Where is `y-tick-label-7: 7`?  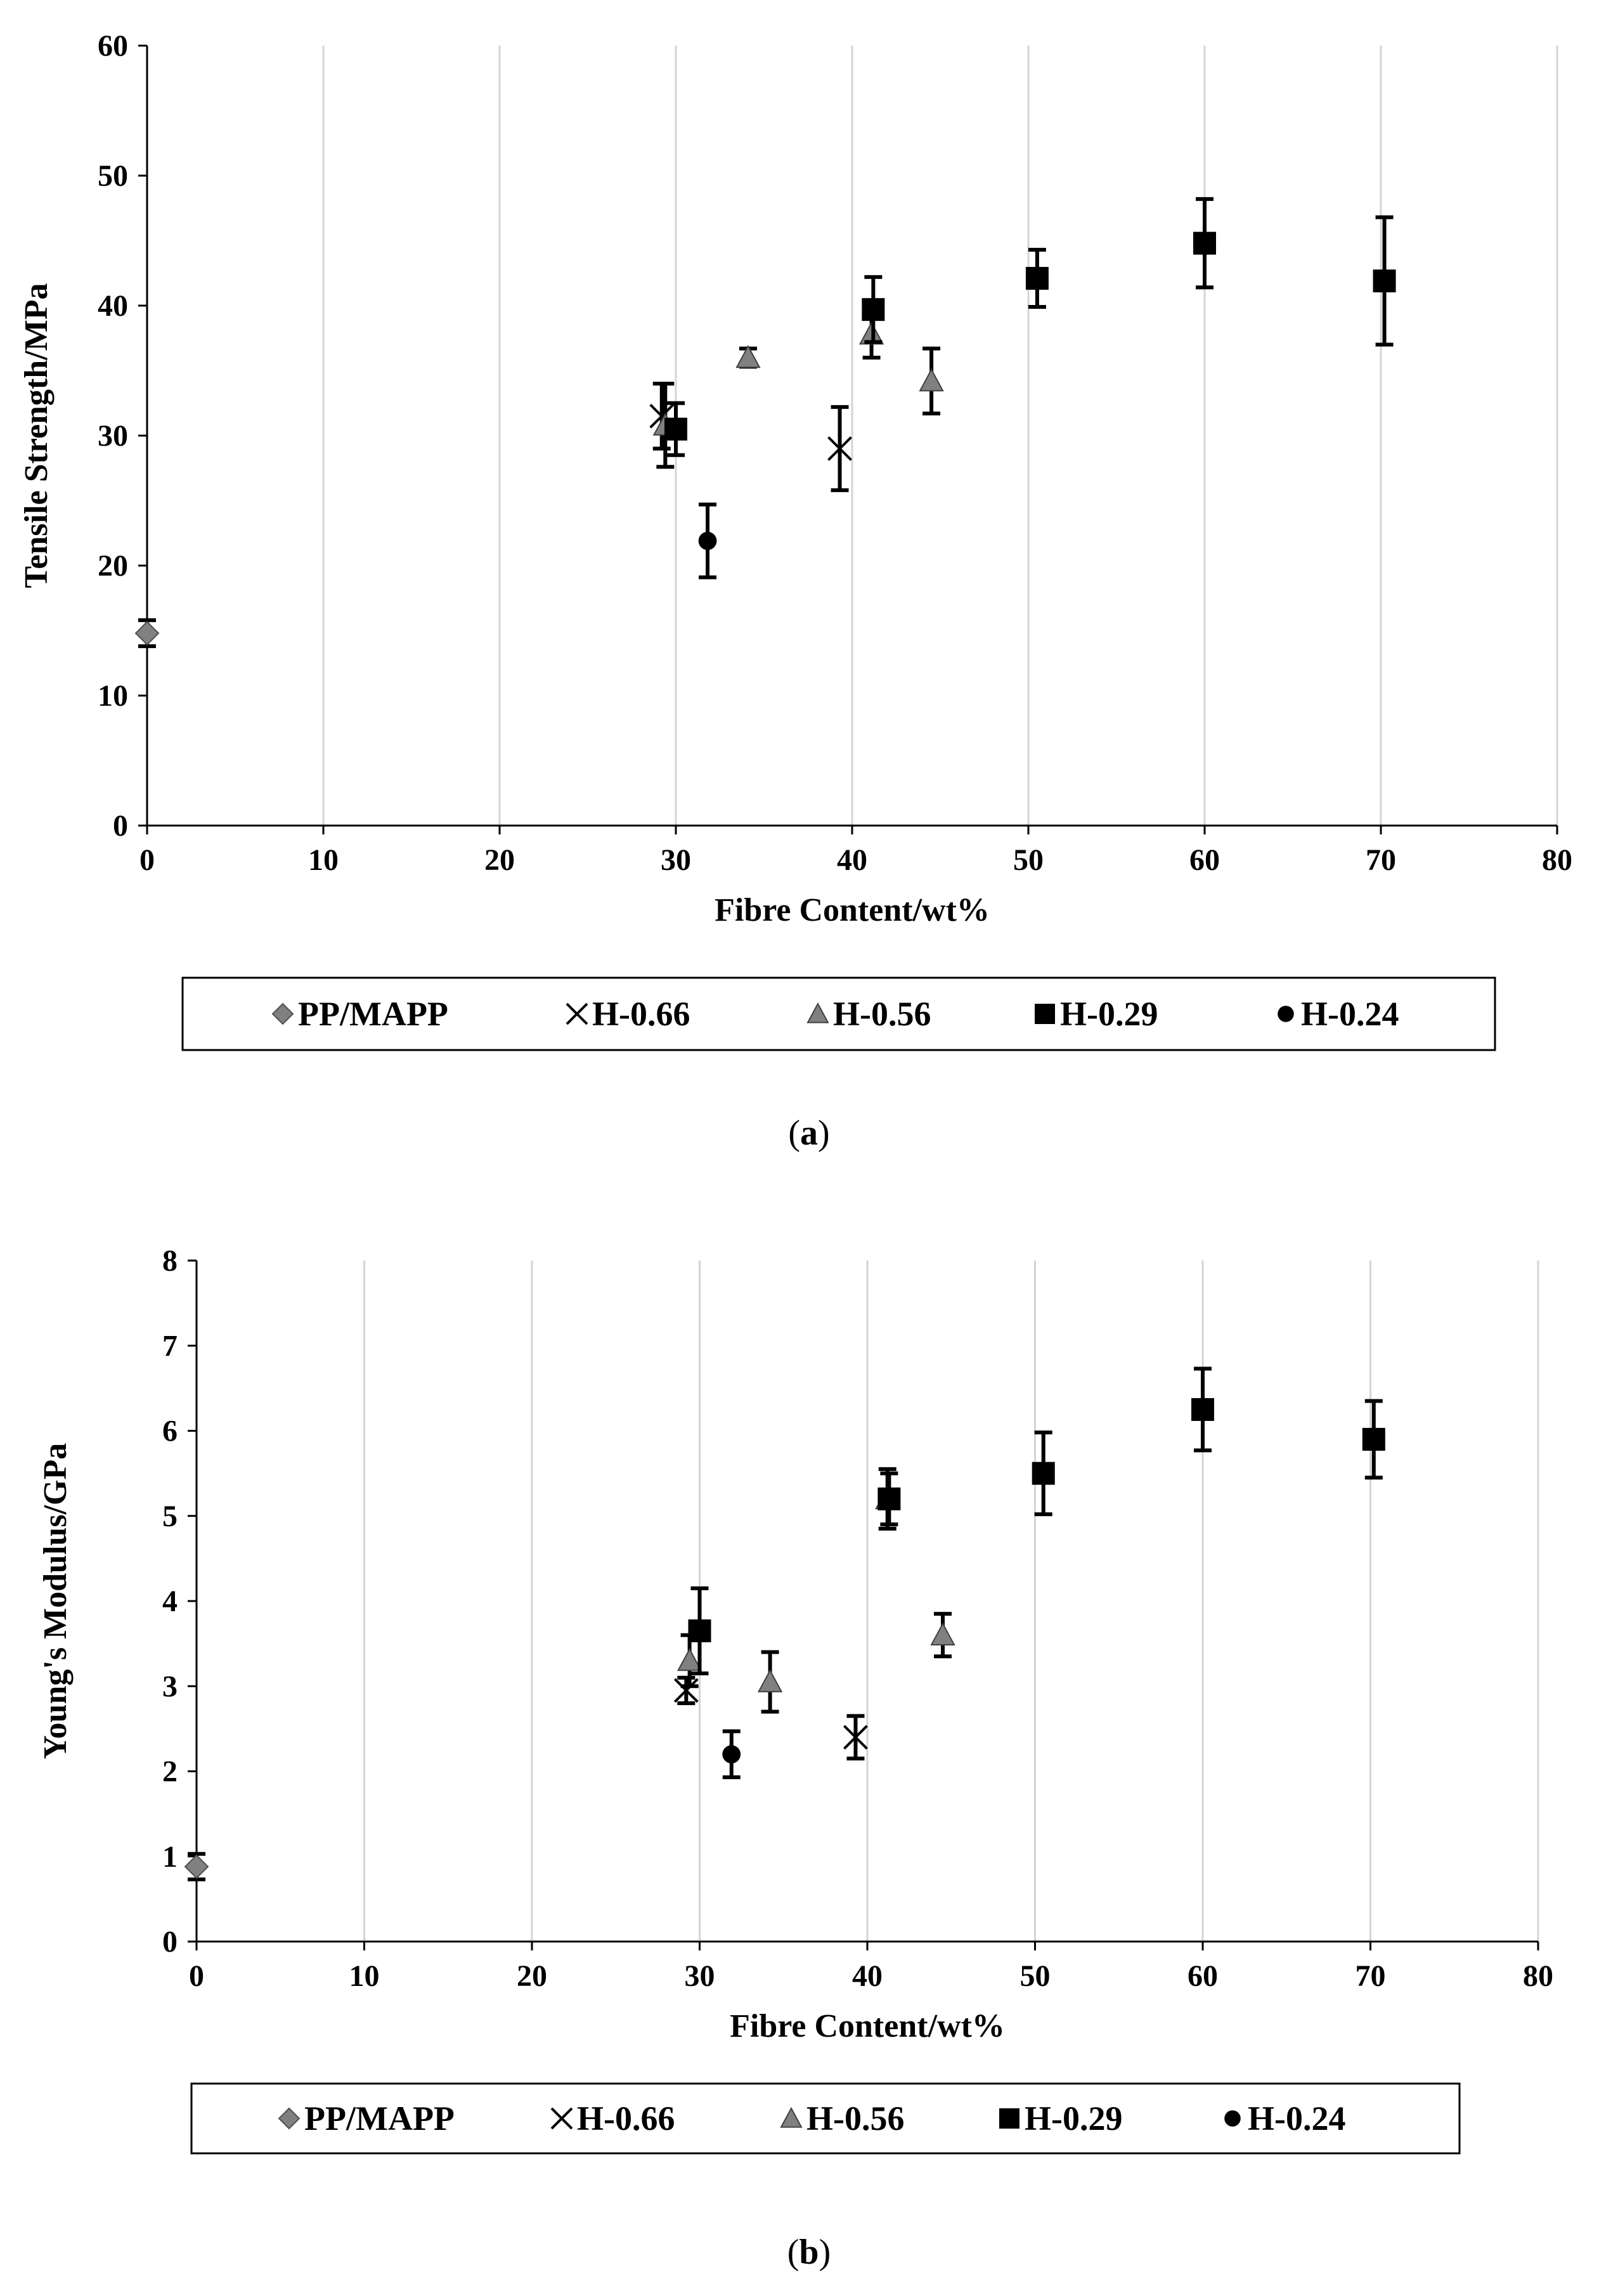 y-tick-label-7: 7 is located at coordinates (170, 1346).